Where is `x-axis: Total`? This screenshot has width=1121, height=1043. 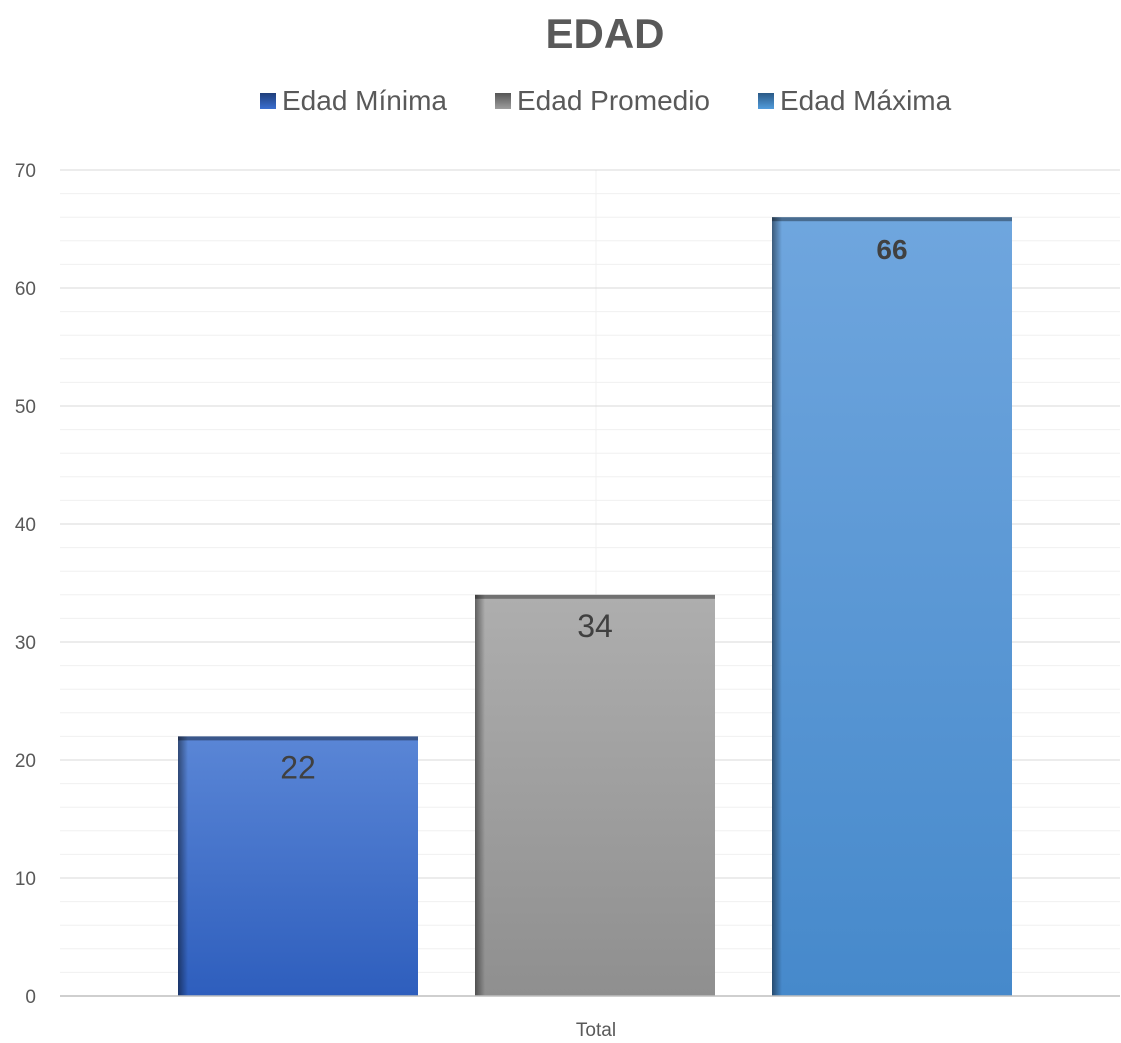 x-axis: Total is located at coordinates (590, 1018).